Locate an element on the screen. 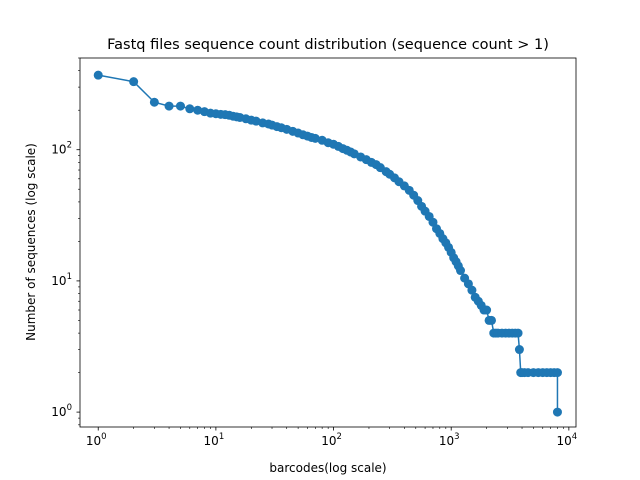 The image size is (640, 480). x-tick-label: 10¹ is located at coordinates (214, 440).